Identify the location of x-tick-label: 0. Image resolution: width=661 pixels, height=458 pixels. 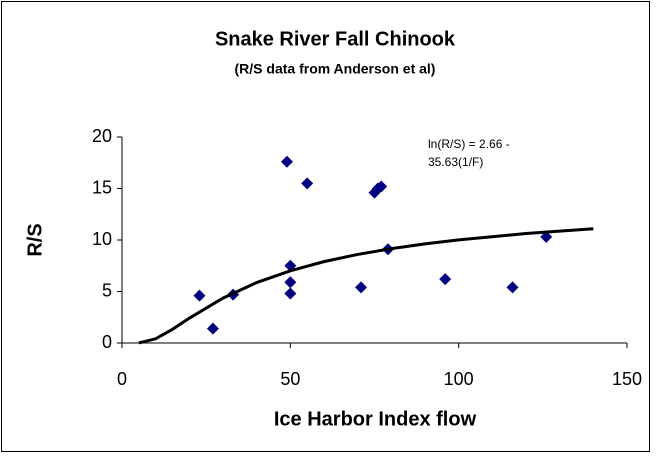
(122, 379).